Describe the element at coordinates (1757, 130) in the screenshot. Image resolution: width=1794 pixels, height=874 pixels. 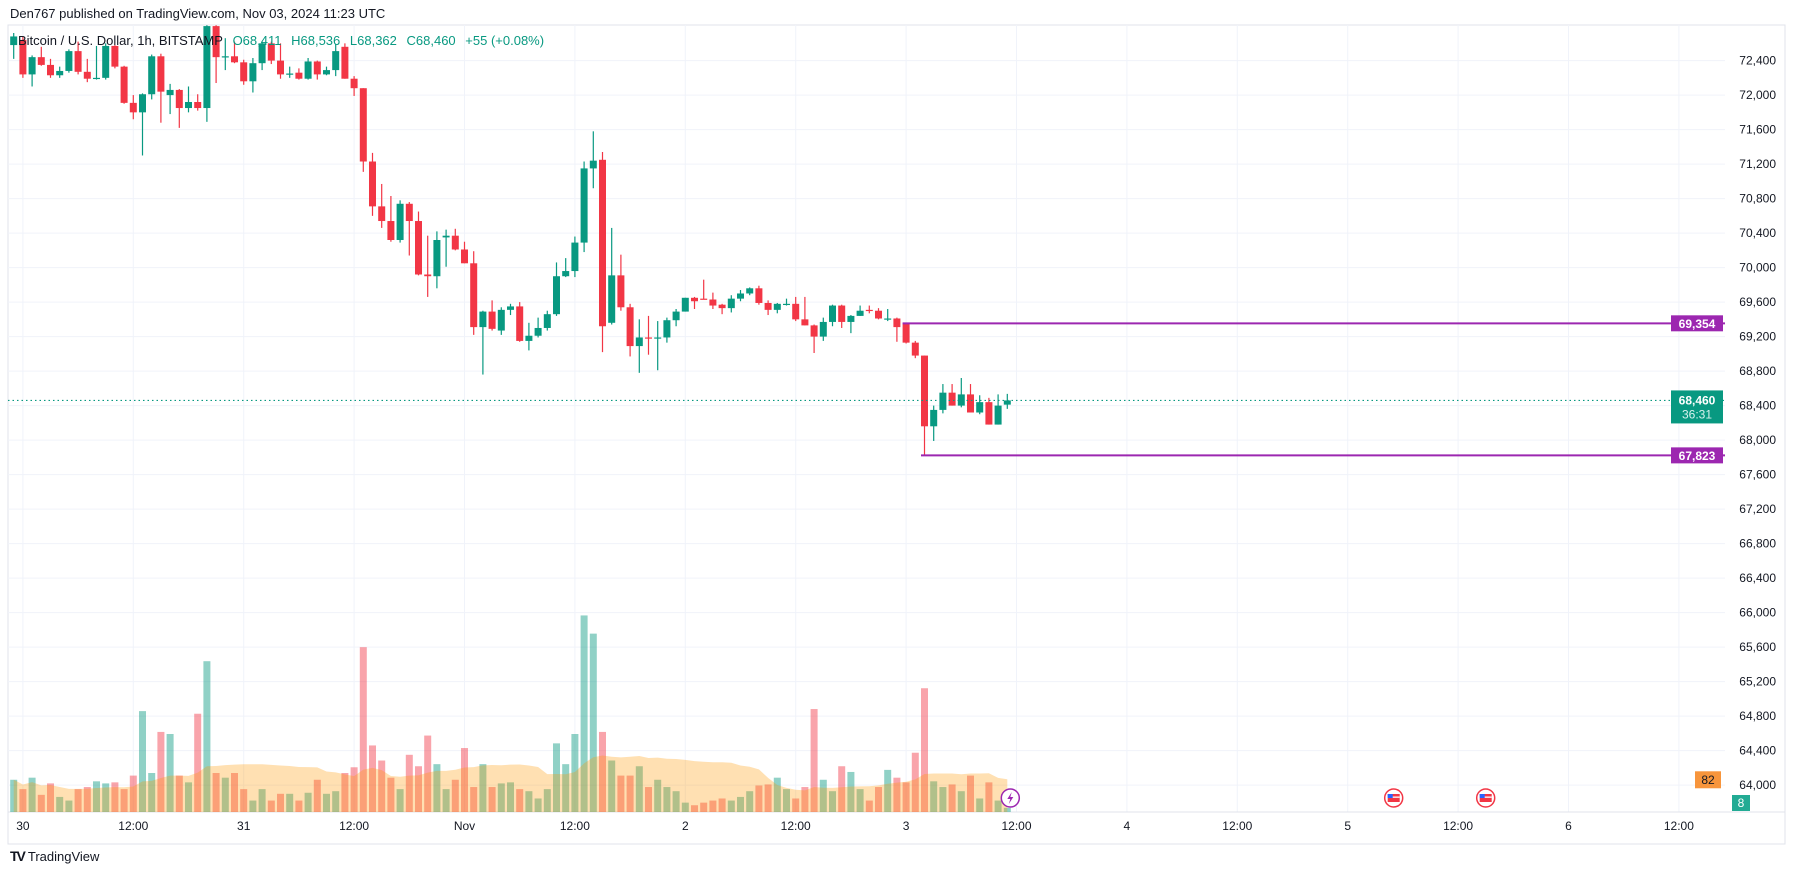
I see `y-tick-label: 71,600` at that location.